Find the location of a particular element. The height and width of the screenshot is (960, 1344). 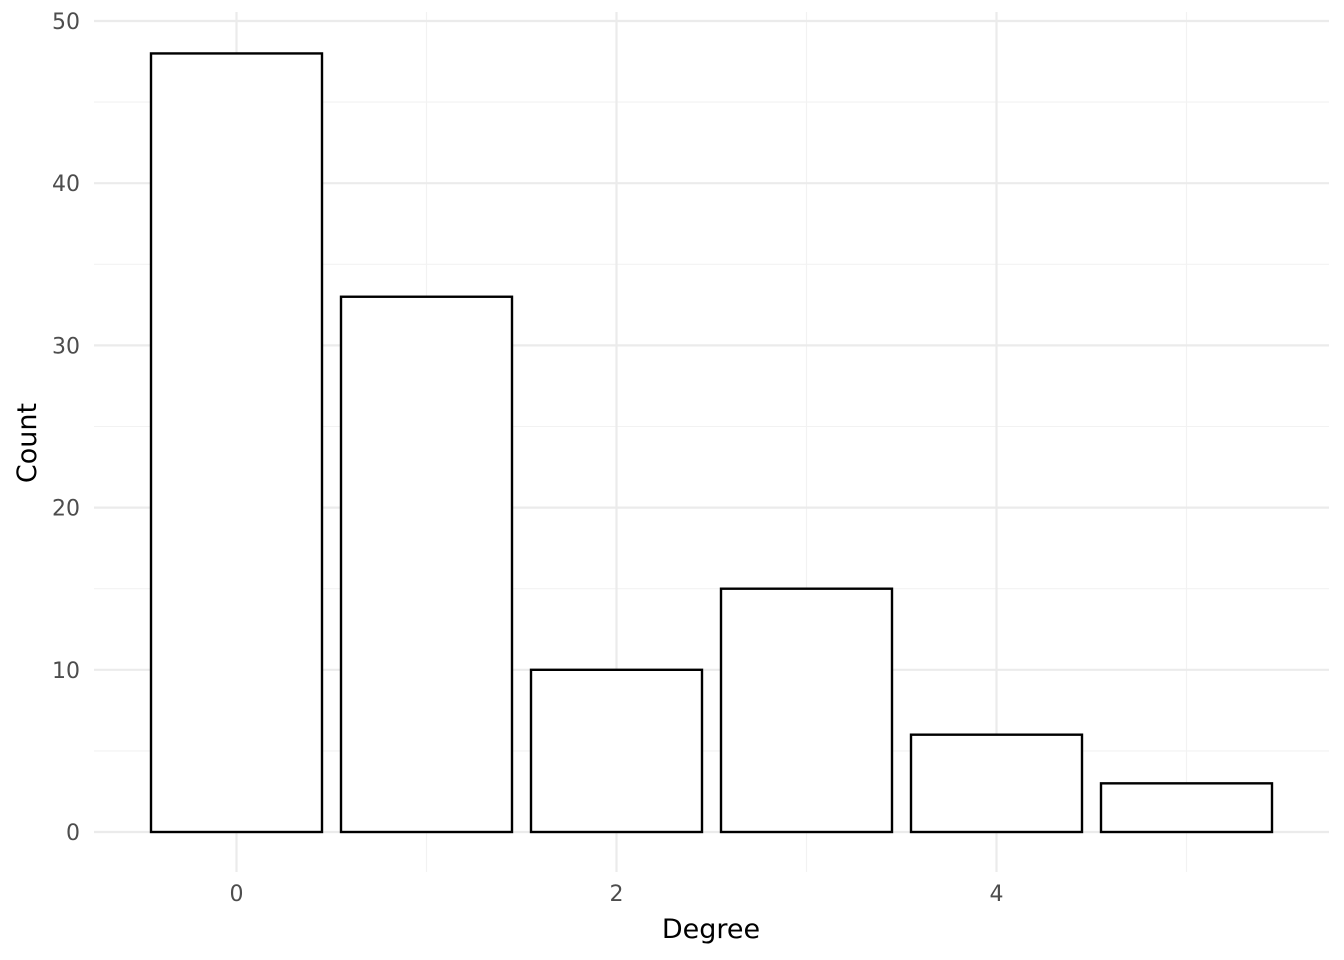

x-axis-title: Degree is located at coordinates (711, 929).